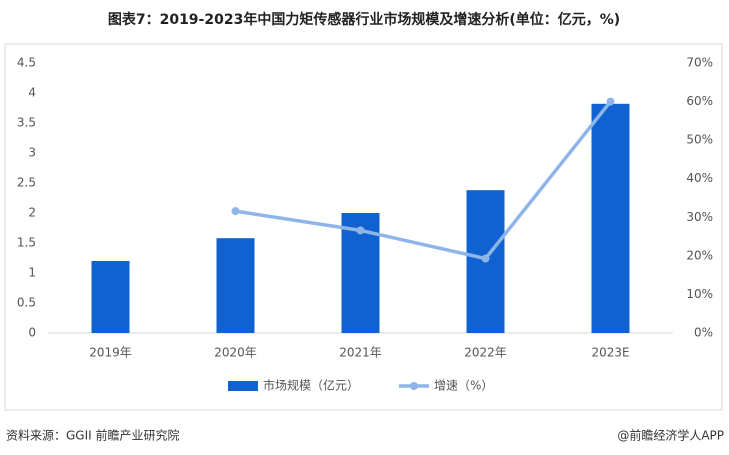 This screenshot has width=729, height=455. What do you see at coordinates (26, 183) in the screenshot?
I see `y-tick-label: 2.5` at bounding box center [26, 183].